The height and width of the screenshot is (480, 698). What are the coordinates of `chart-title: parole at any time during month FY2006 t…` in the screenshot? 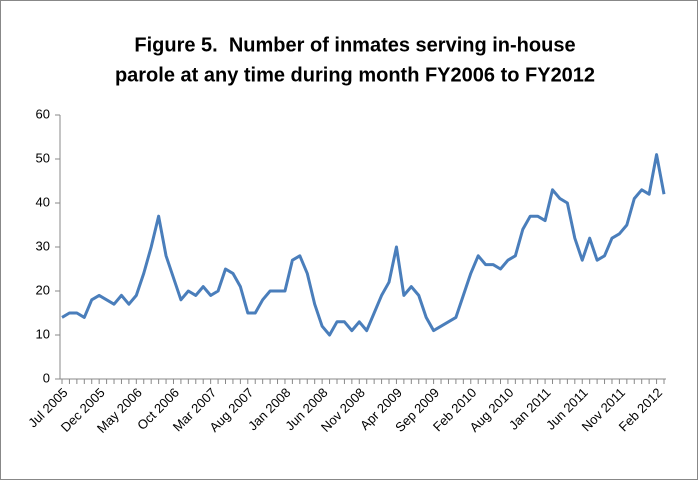 It's located at (355, 75).